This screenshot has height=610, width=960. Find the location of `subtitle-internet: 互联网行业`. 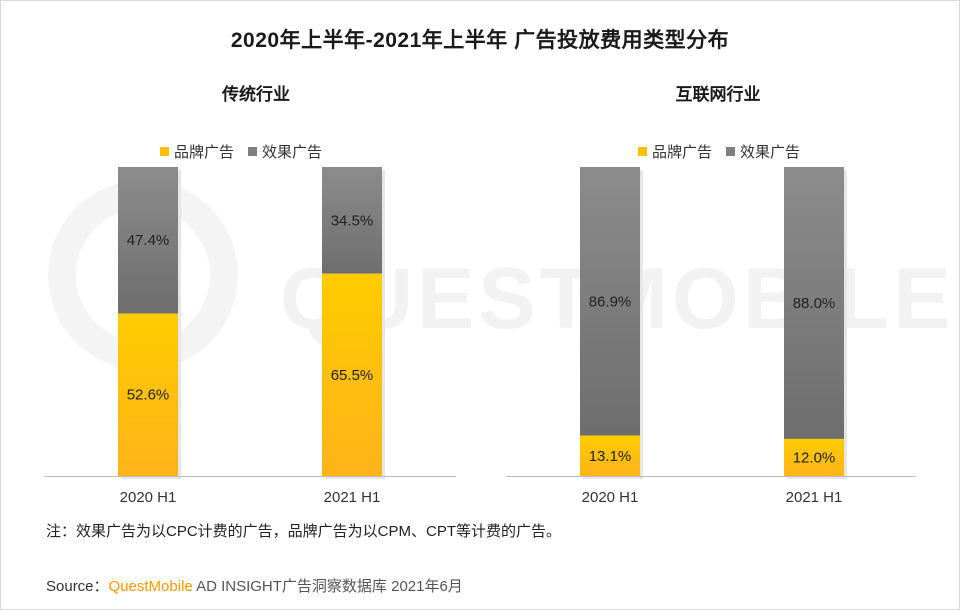

subtitle-internet: 互联网行业 is located at coordinates (718, 94).